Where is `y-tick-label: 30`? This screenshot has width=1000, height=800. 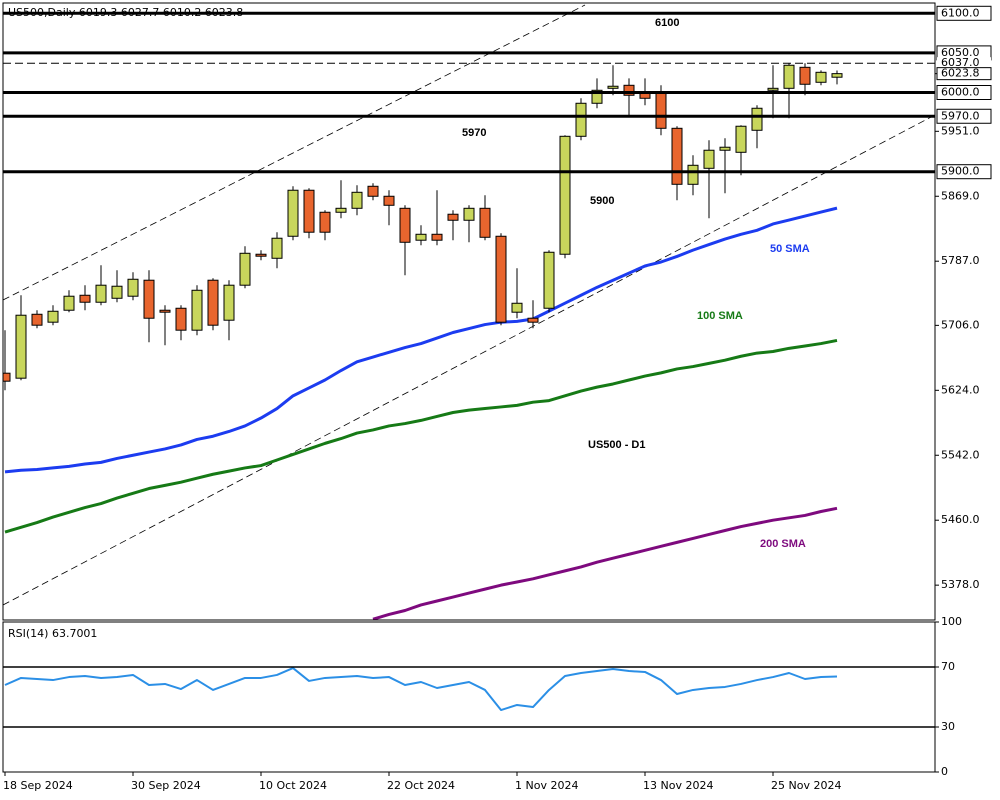
y-tick-label: 30 is located at coordinates (948, 726).